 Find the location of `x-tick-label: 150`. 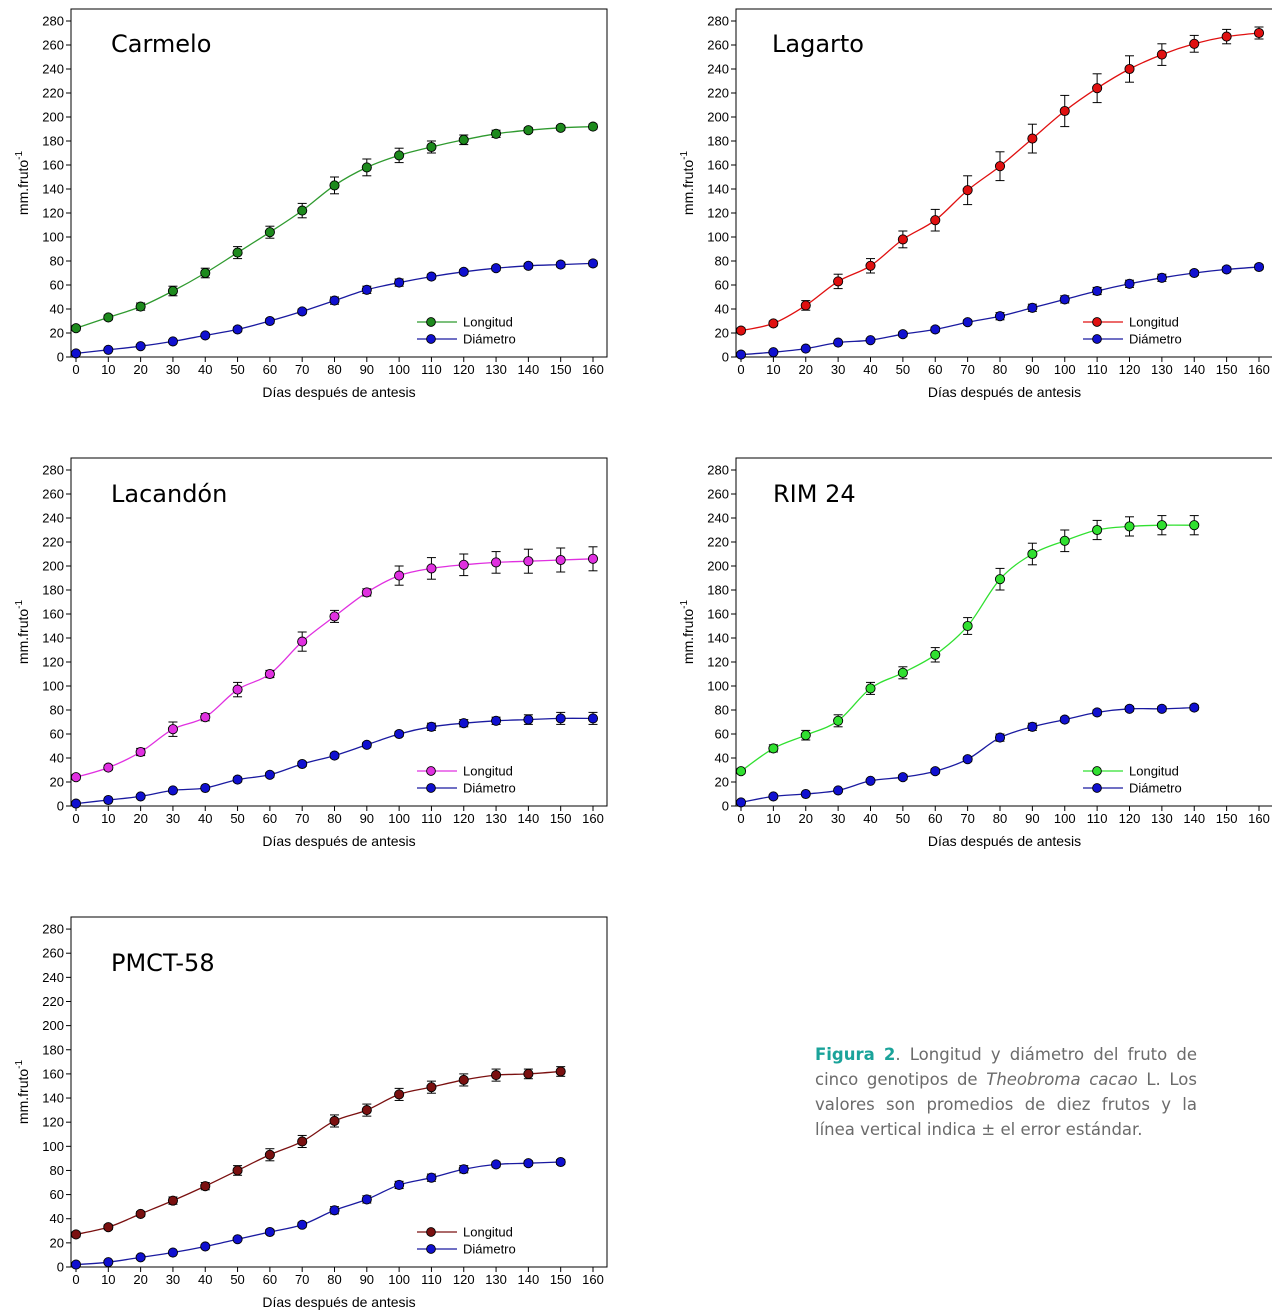

x-tick-label: 150 is located at coordinates (561, 1279).